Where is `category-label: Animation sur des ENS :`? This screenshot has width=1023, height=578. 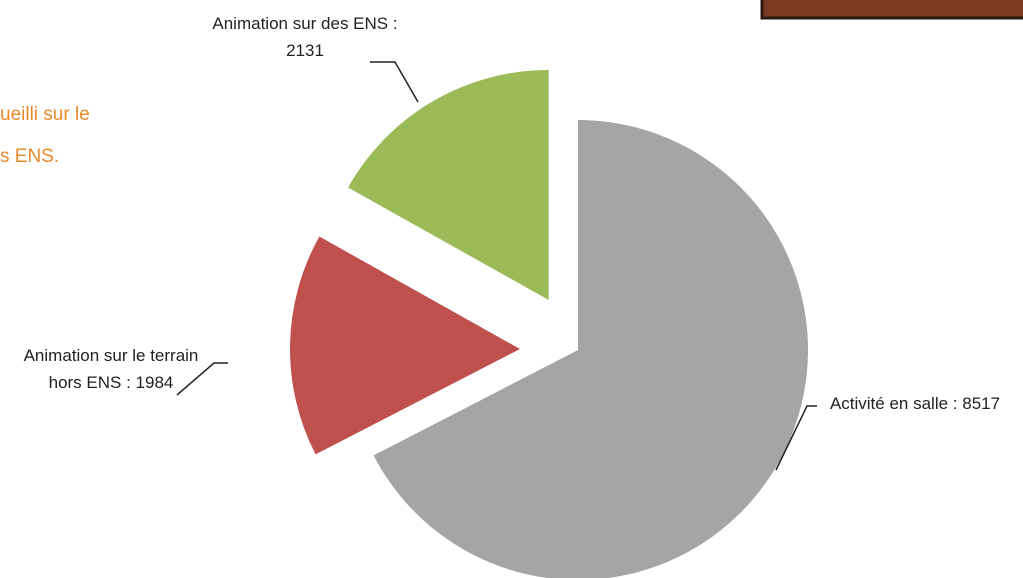
category-label: Animation sur des ENS : is located at coordinates (305, 23).